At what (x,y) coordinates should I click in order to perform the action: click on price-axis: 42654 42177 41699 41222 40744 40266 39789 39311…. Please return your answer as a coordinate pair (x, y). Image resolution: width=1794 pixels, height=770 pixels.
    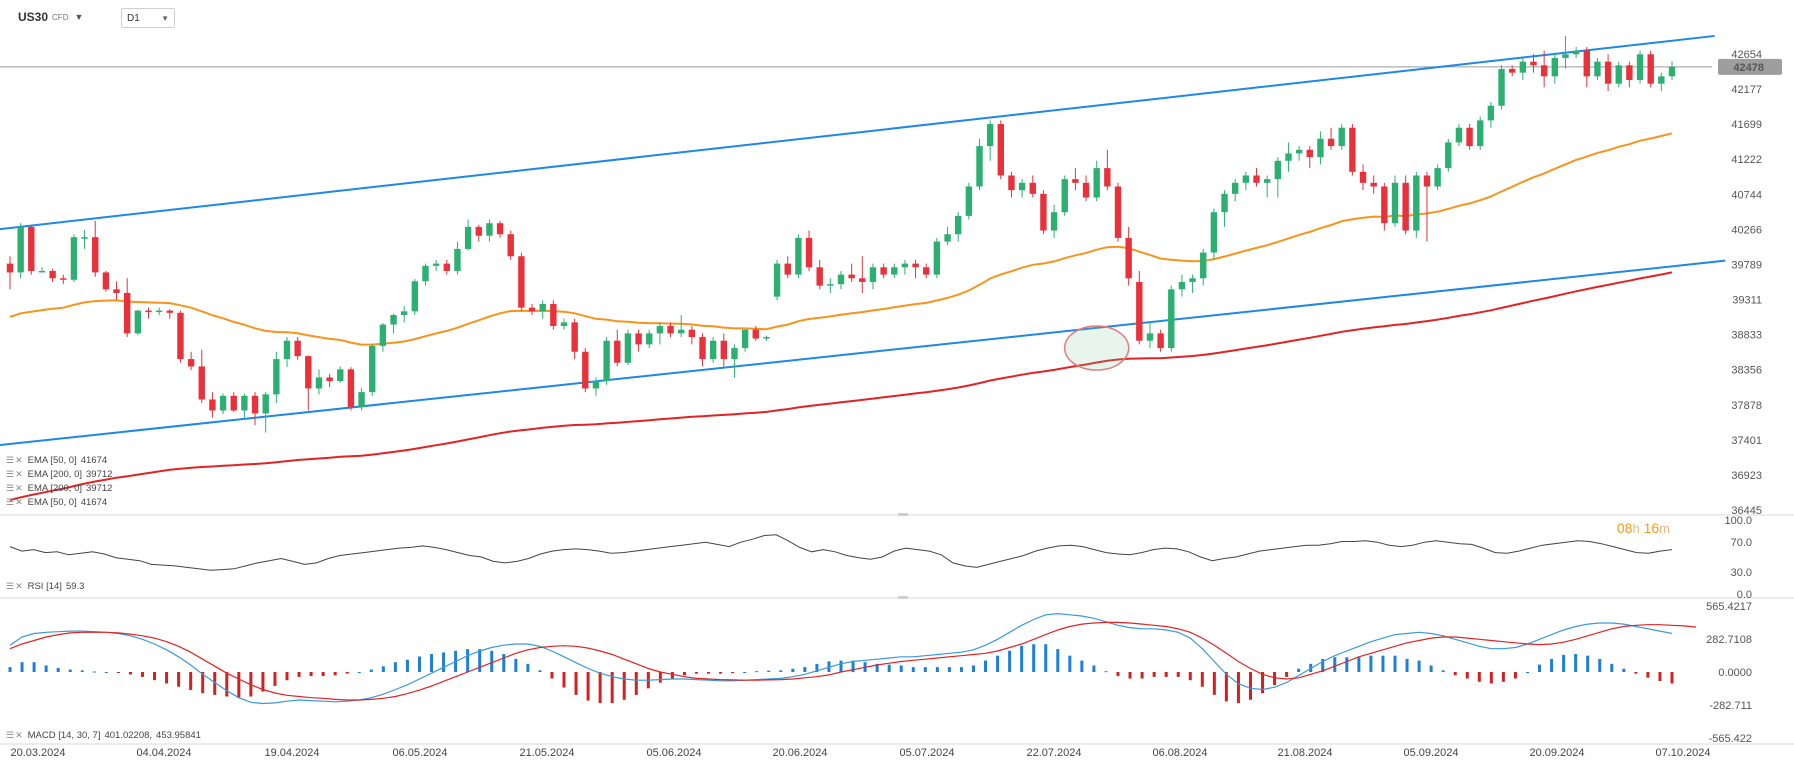
    Looking at the image, I should click on (1750, 283).